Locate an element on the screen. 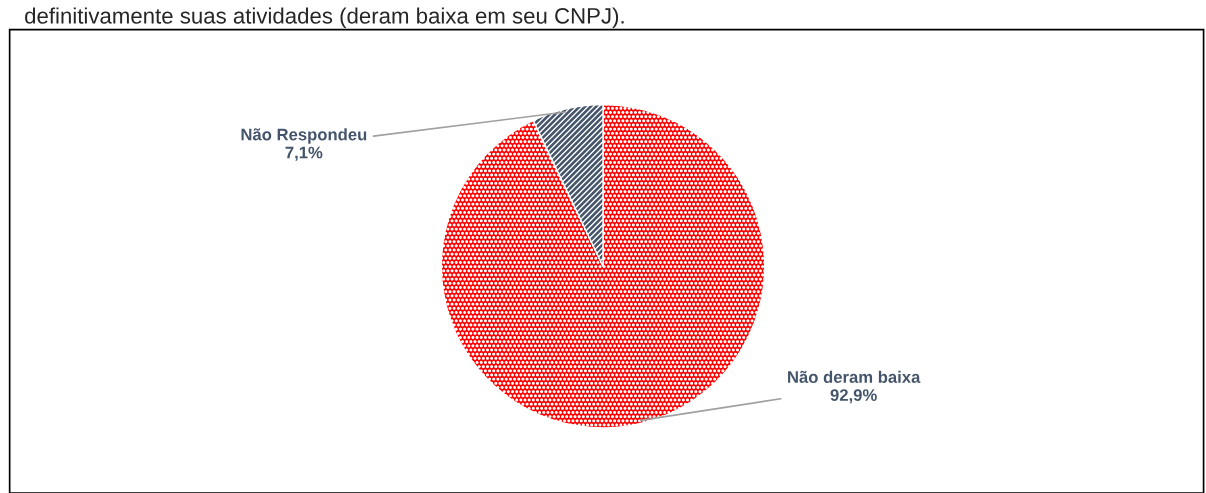 The height and width of the screenshot is (493, 1206). chart-title: definitivamente suas atividades (deram baixa em seu CNPJ). is located at coordinates (324, 18).